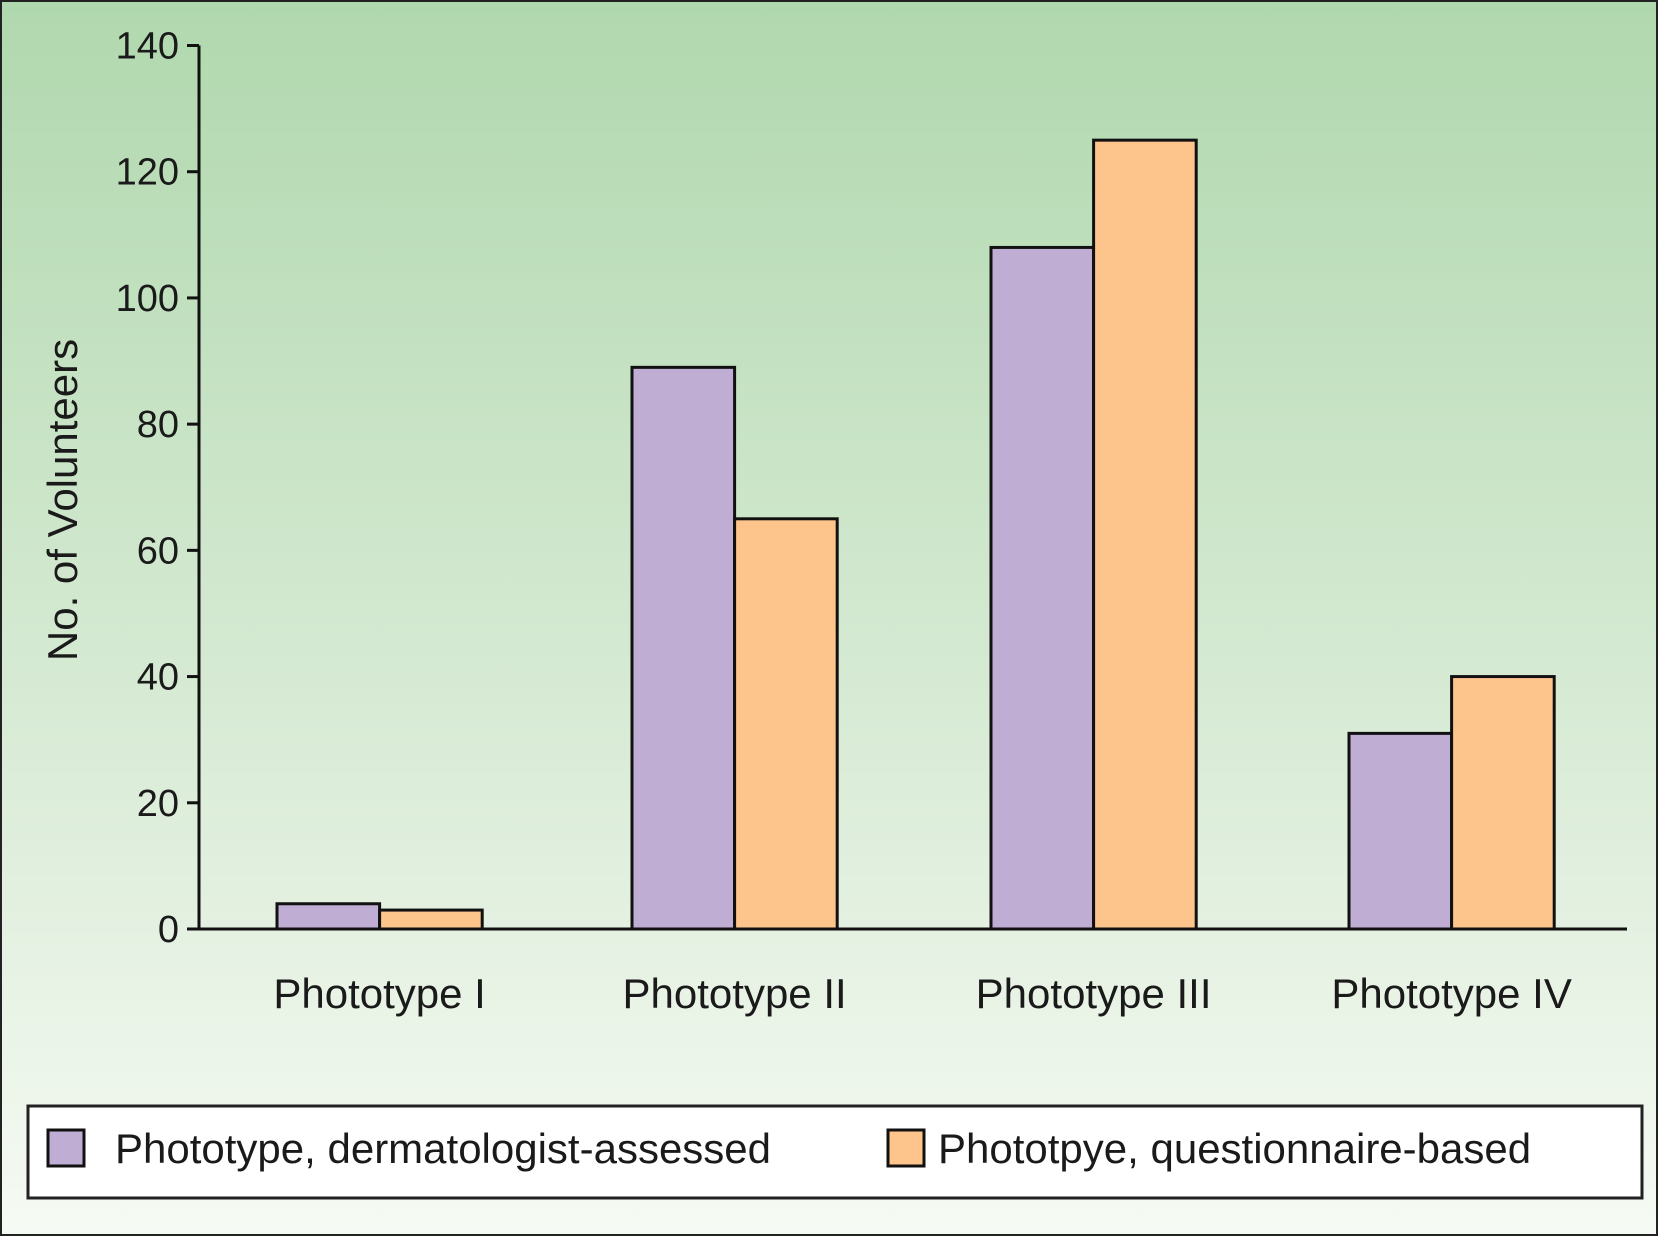 The width and height of the screenshot is (1658, 1236). Describe the element at coordinates (147, 299) in the screenshot. I see `y-tick-label: 100` at that location.